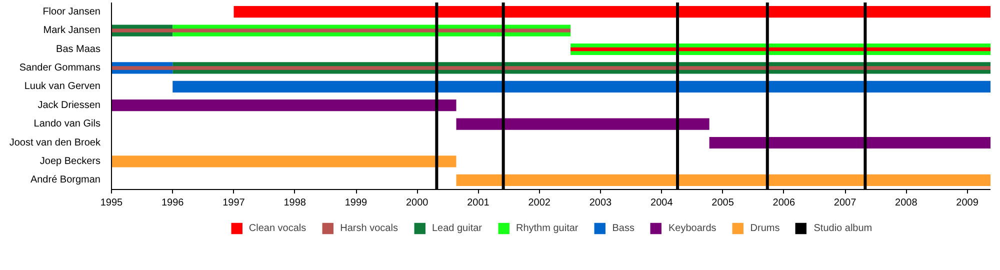 The image size is (1000, 270). Describe the element at coordinates (843, 228) in the screenshot. I see `legend-label: Studio album` at that location.